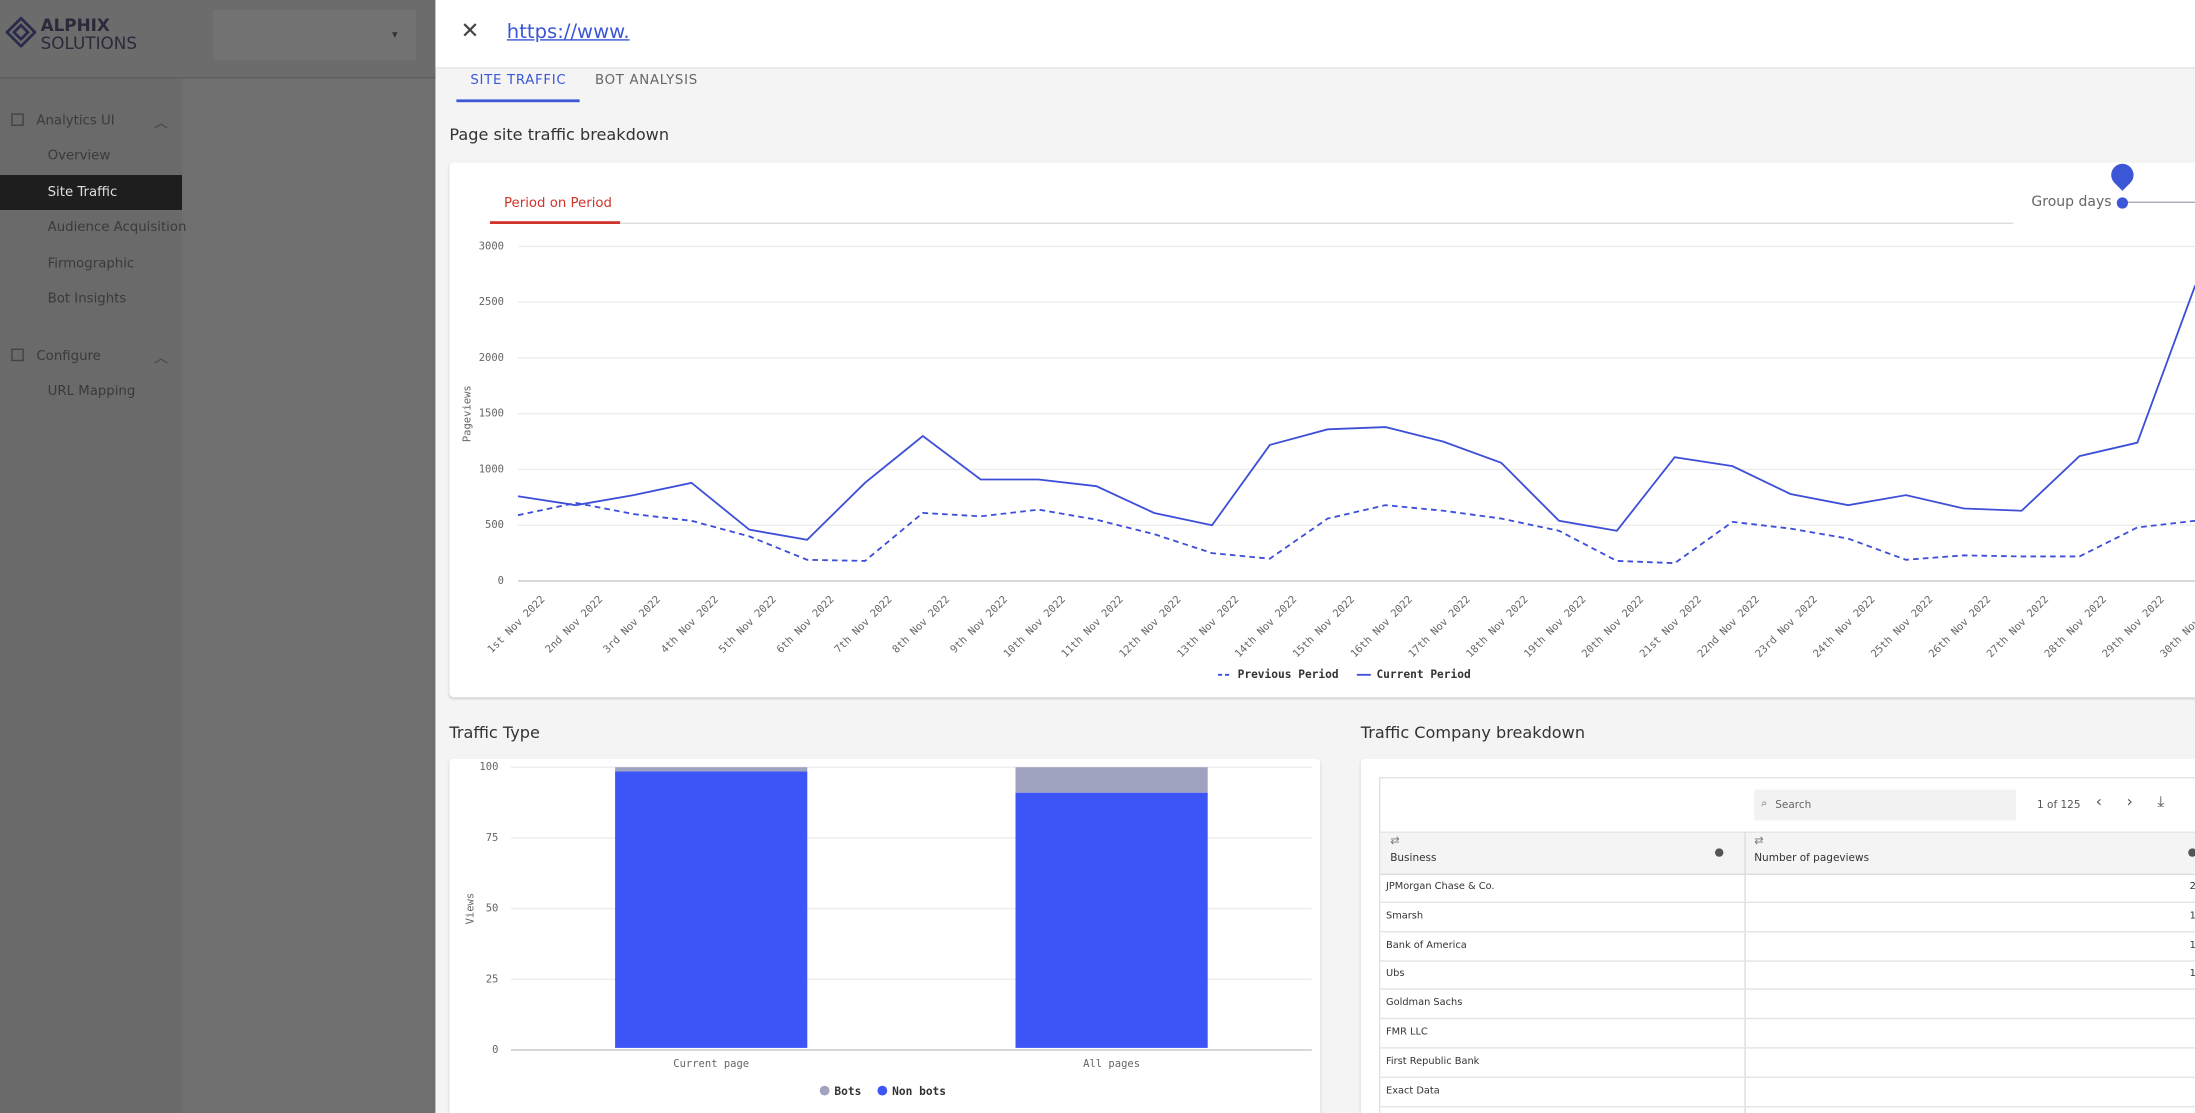 The image size is (2195, 1113). What do you see at coordinates (690, 625) in the screenshot?
I see `x-tick-label: 4th Nov 2022` at bounding box center [690, 625].